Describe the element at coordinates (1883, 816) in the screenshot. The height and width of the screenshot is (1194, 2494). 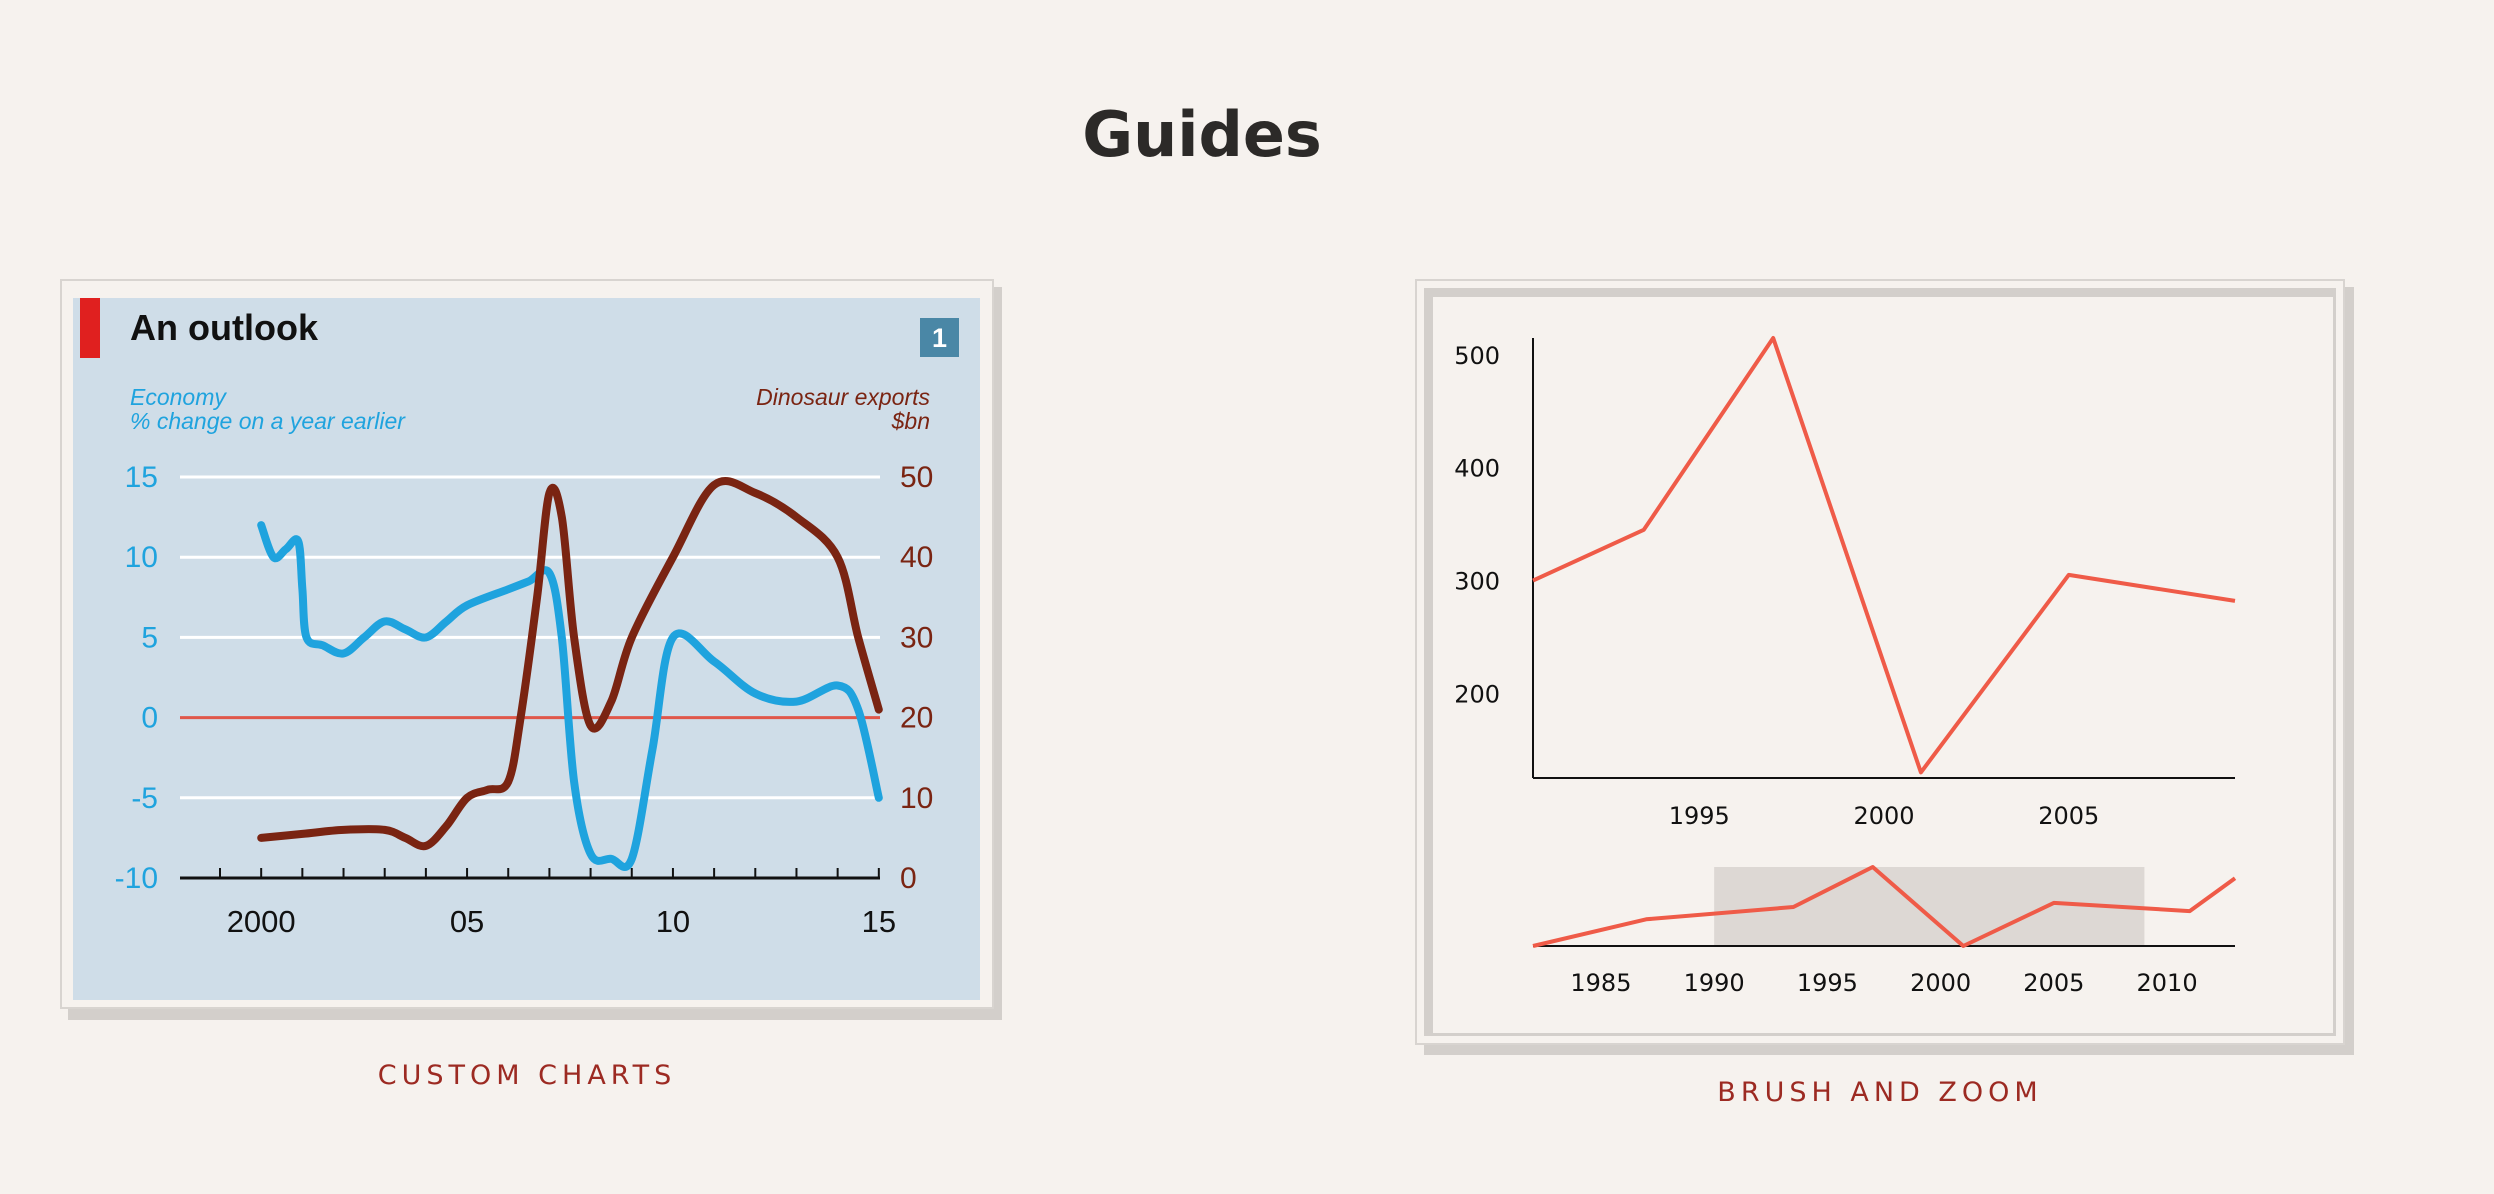
I see `focus-x-tick-label: 2000` at that location.